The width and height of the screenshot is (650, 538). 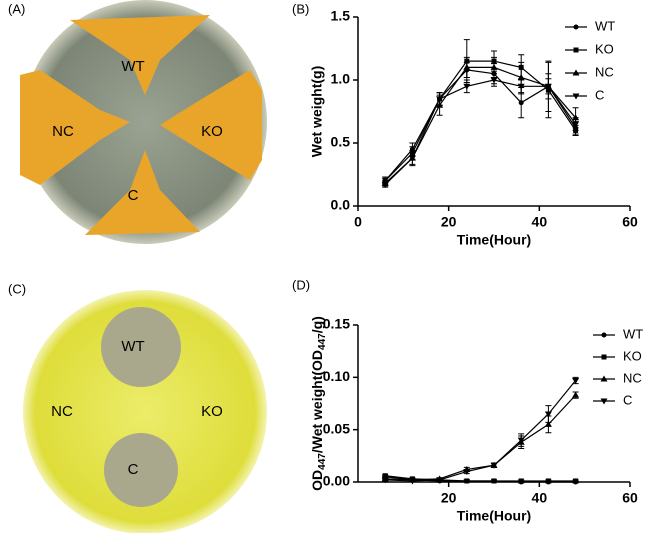 What do you see at coordinates (358, 222) in the screenshot?
I see `x-tick-label: 0` at bounding box center [358, 222].